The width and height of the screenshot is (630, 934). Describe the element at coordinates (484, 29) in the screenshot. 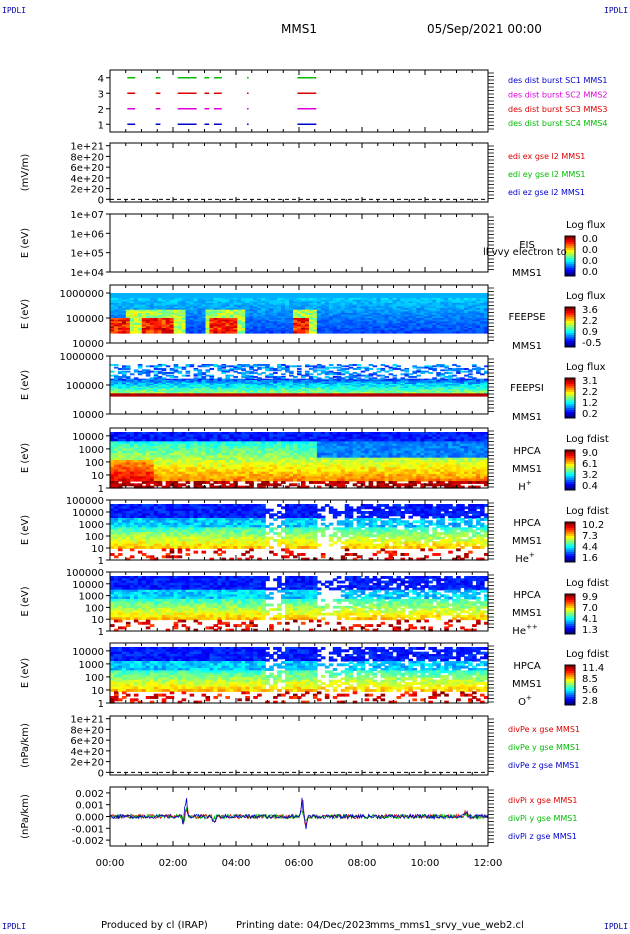

I see `plot-datetime: 05/Sep/2021 00:00` at that location.